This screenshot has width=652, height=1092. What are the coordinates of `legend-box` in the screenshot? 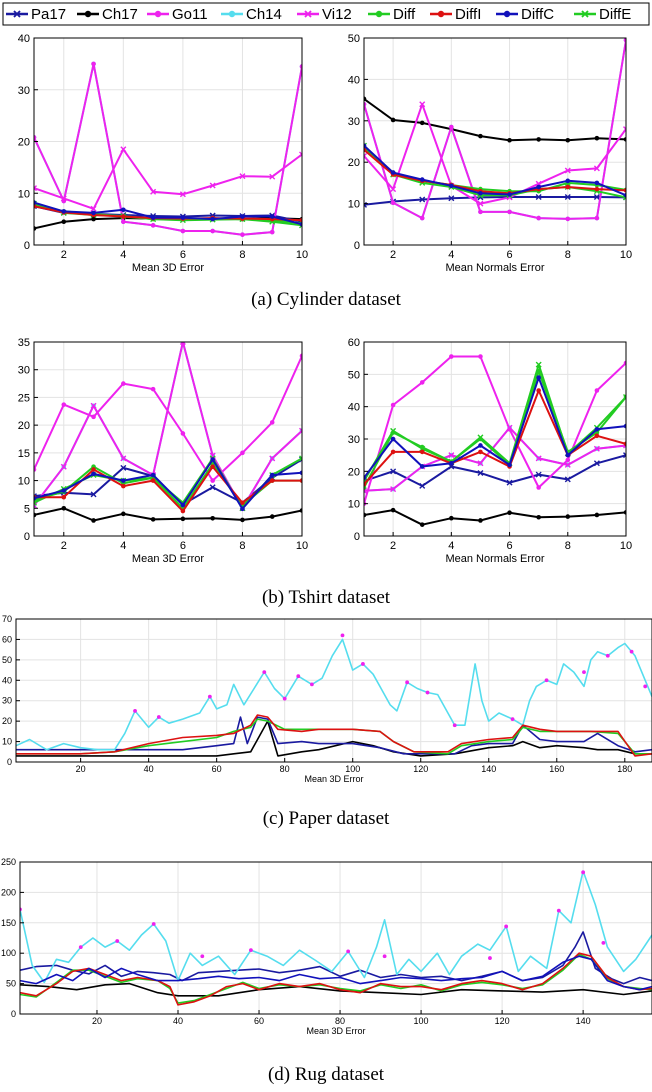 It's located at (326, 14).